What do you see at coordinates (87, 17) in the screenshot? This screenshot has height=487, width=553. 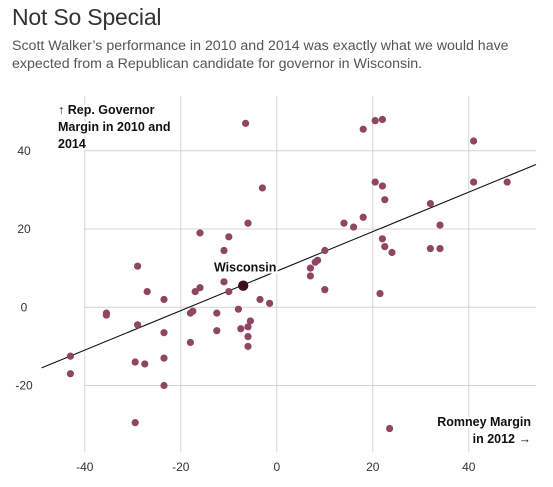 I see `chart-title: Not So Special` at bounding box center [87, 17].